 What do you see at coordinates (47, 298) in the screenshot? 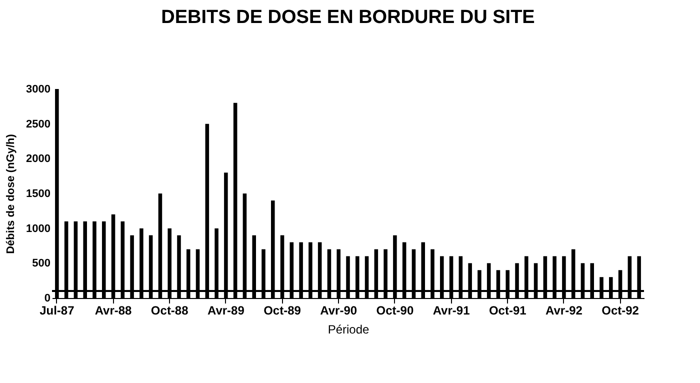
I see `y-tick-label: 0` at bounding box center [47, 298].